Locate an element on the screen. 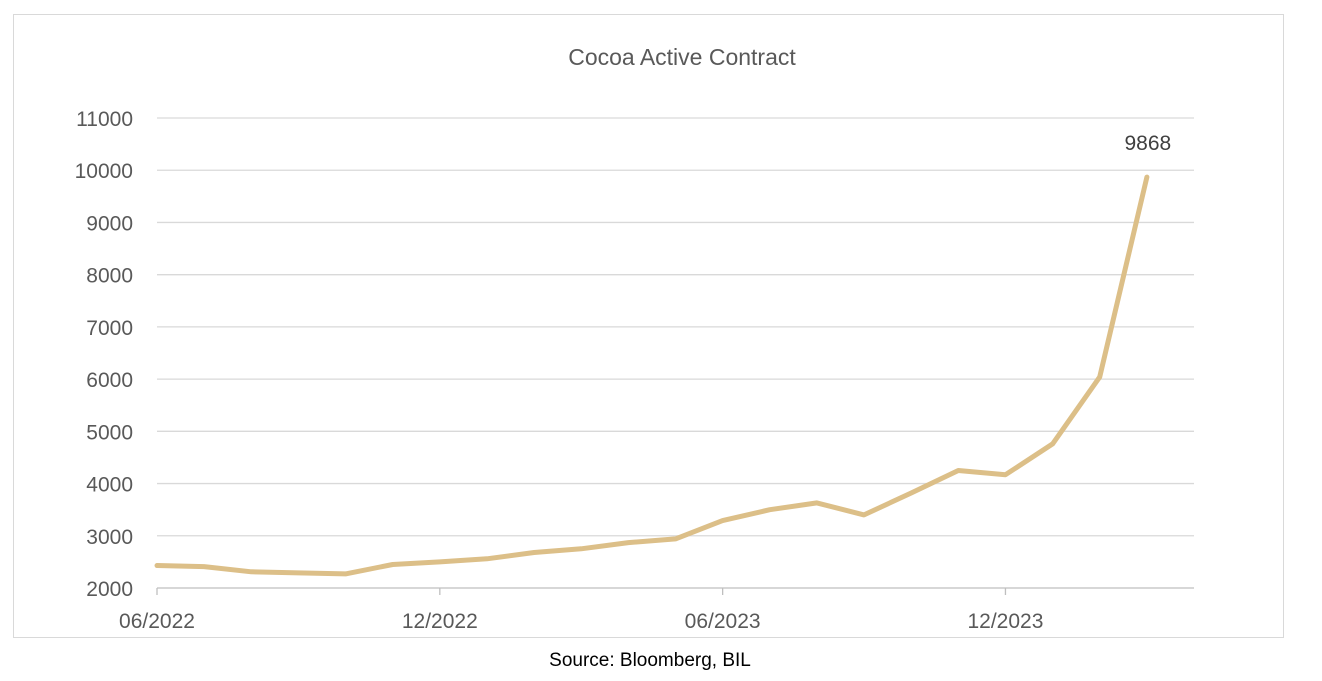  x-tick-label: 12/2022 is located at coordinates (440, 621).